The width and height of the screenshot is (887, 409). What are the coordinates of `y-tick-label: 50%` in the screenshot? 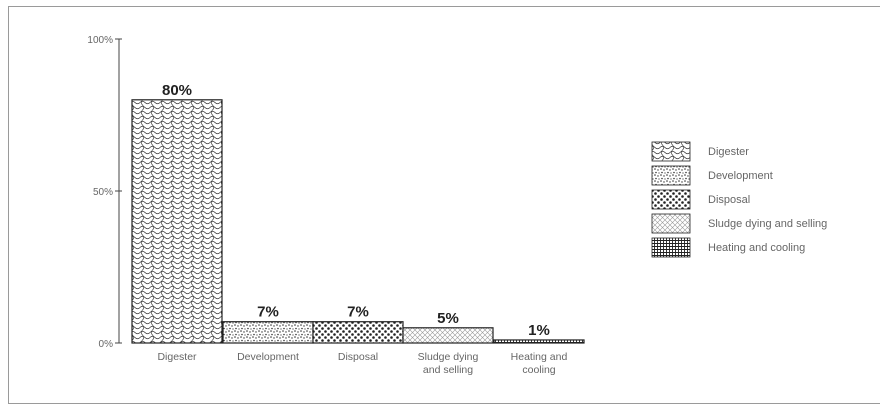 It's located at (103, 192).